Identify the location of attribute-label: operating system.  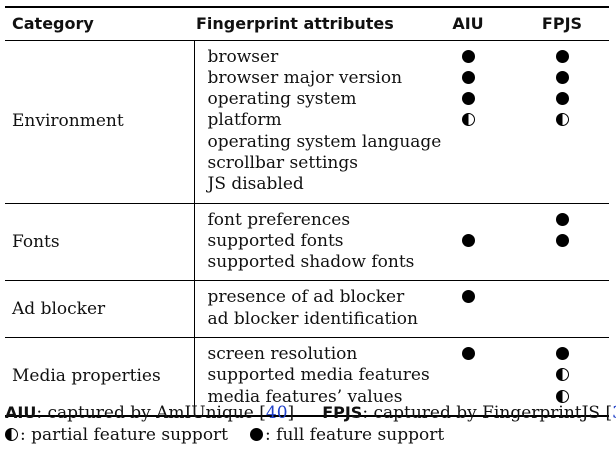
(282, 99).